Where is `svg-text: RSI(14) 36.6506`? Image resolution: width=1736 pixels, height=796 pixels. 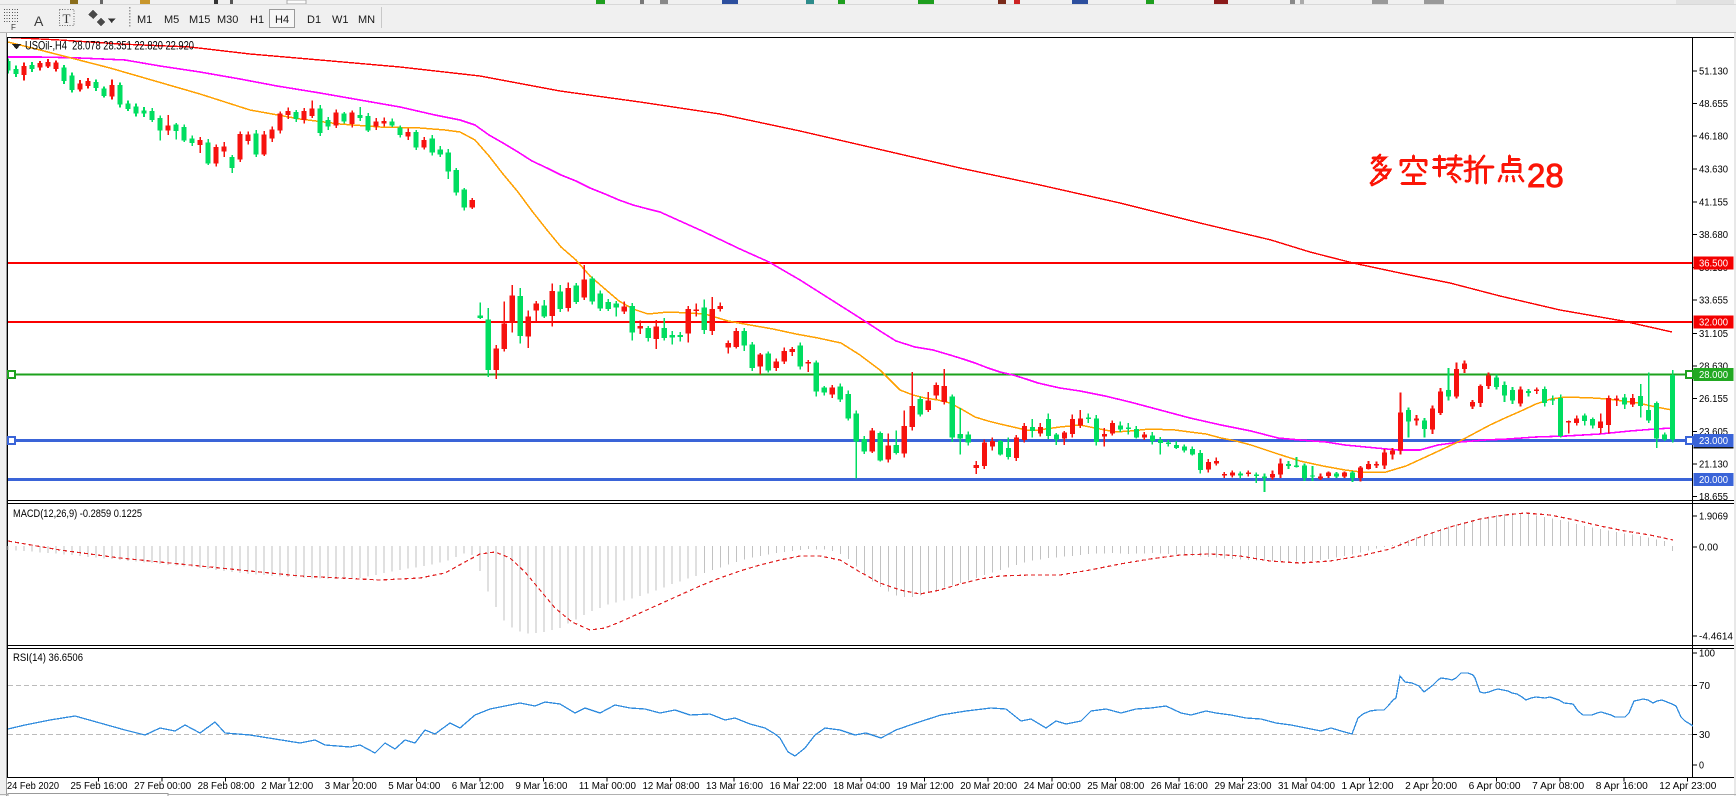 svg-text: RSI(14) 36.6506 is located at coordinates (48, 658).